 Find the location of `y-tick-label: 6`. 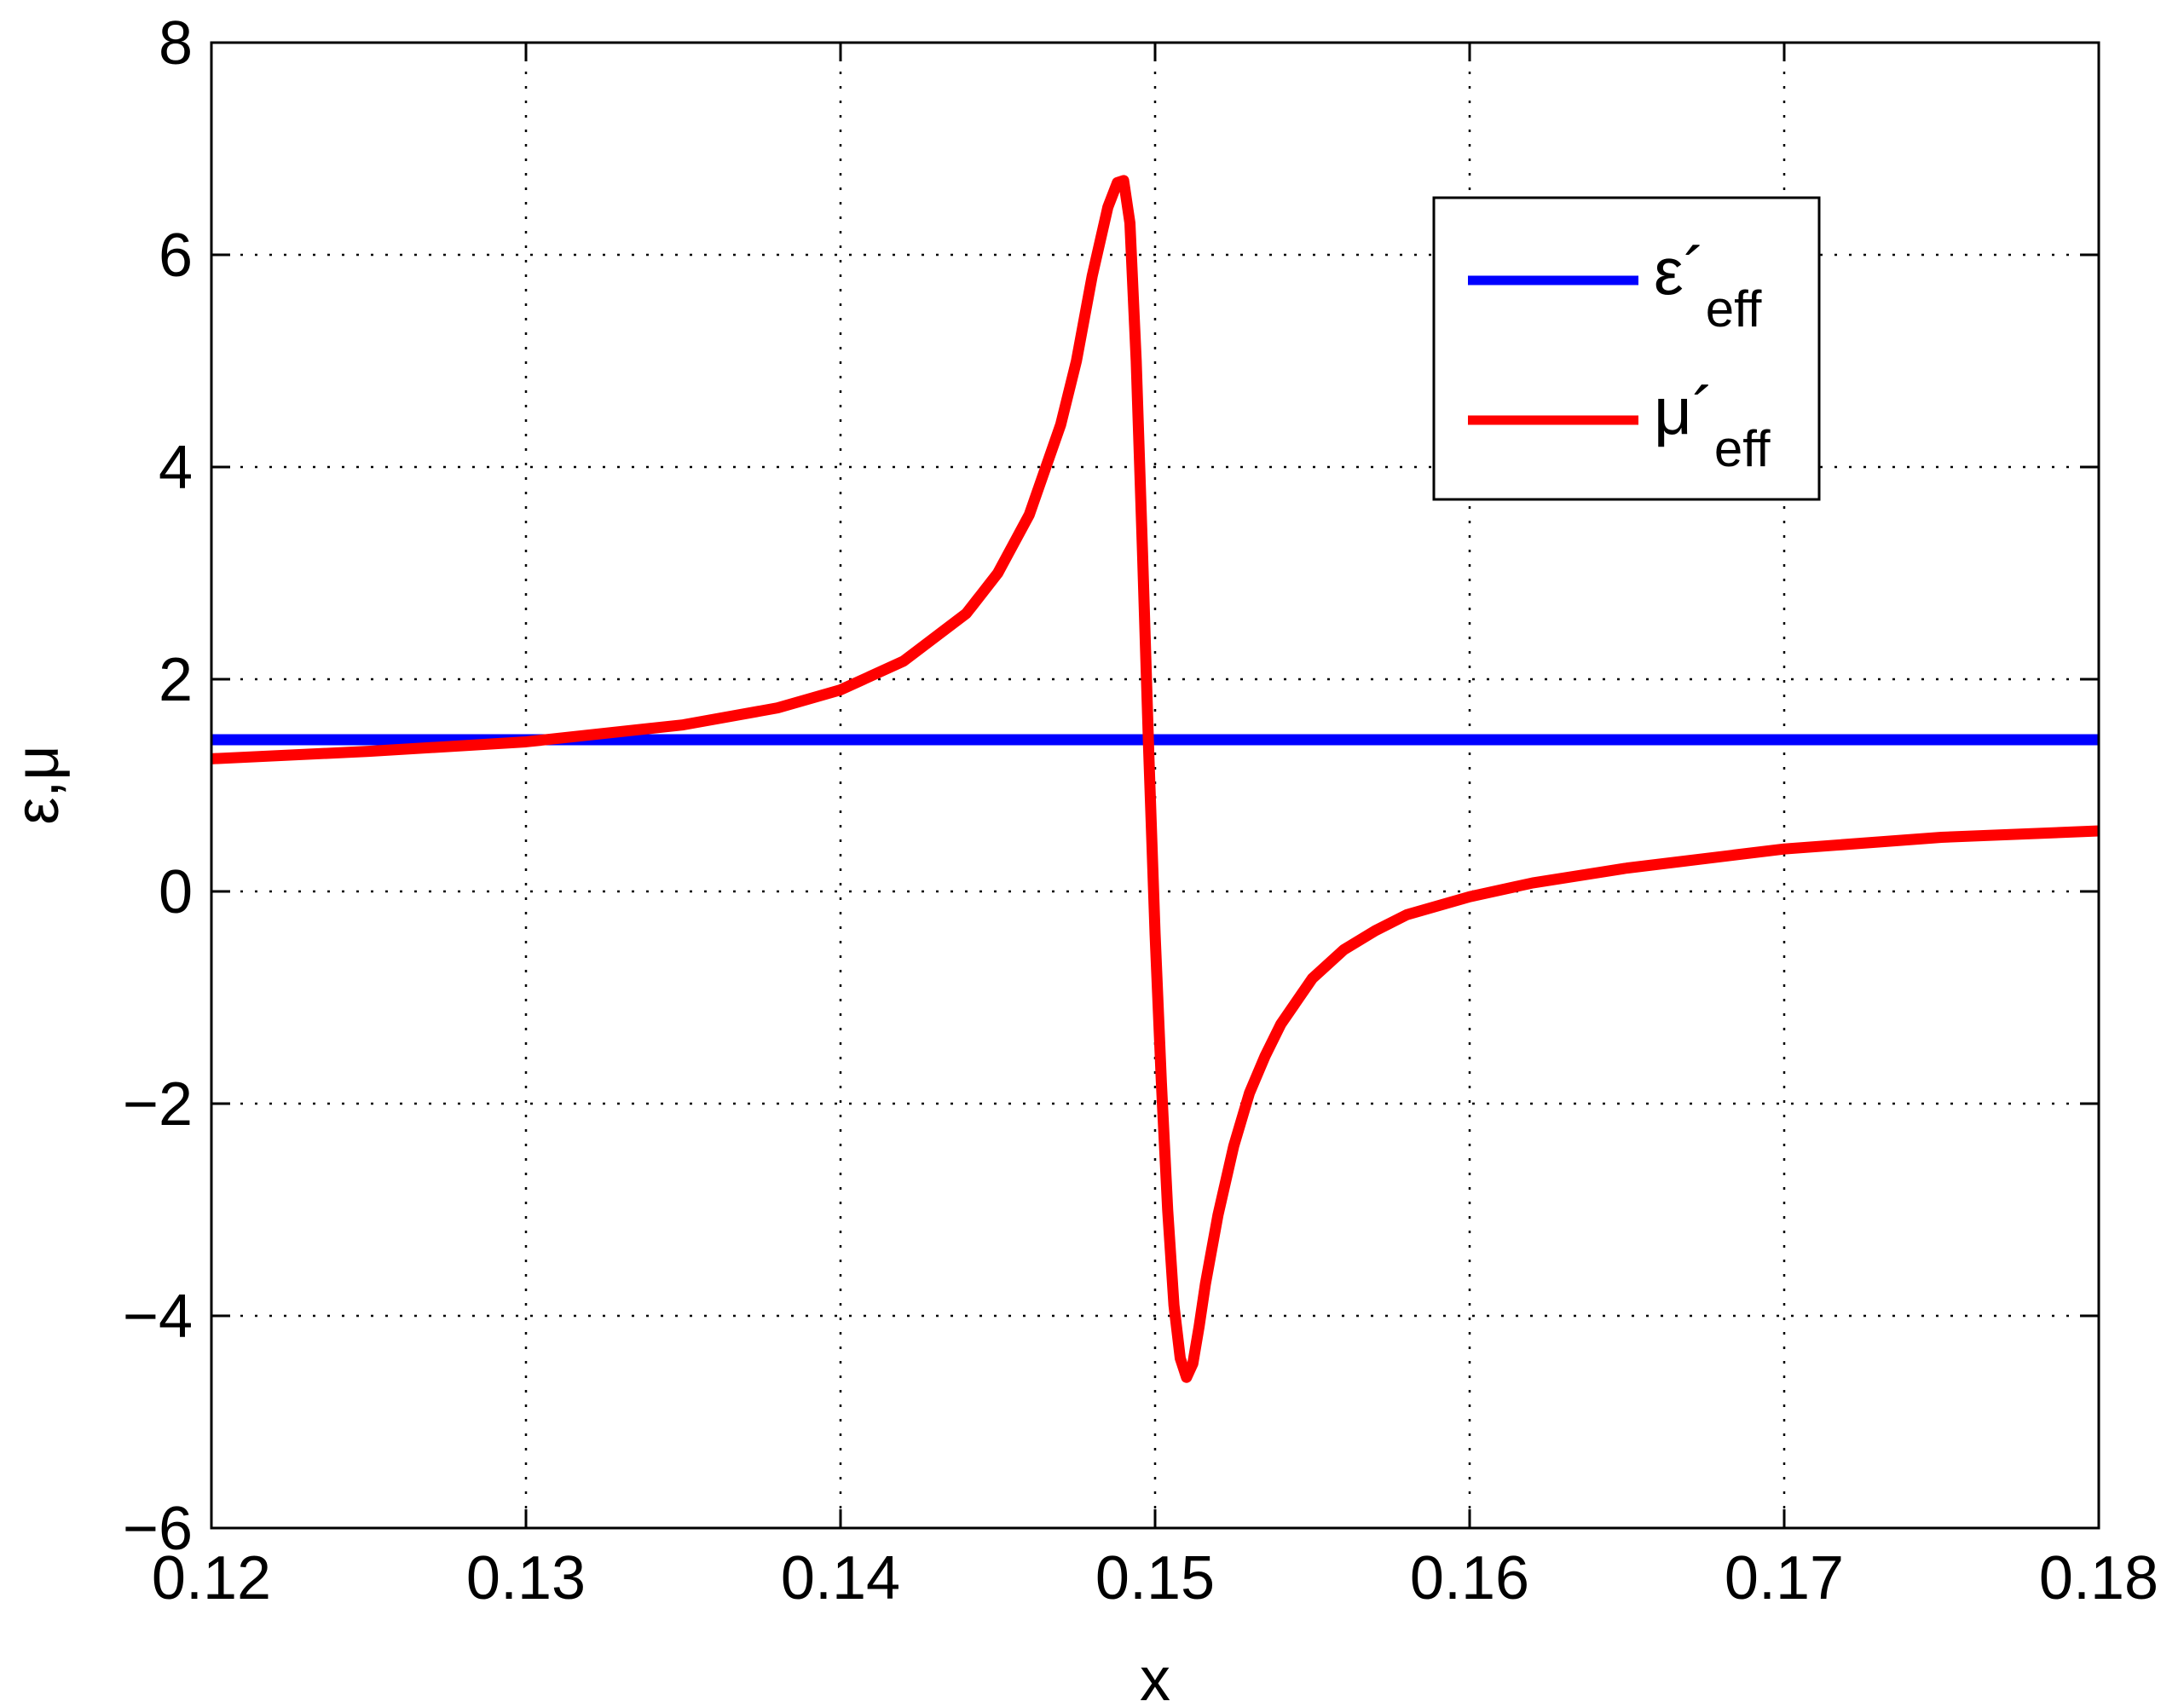

y-tick-label: 6 is located at coordinates (176, 256).